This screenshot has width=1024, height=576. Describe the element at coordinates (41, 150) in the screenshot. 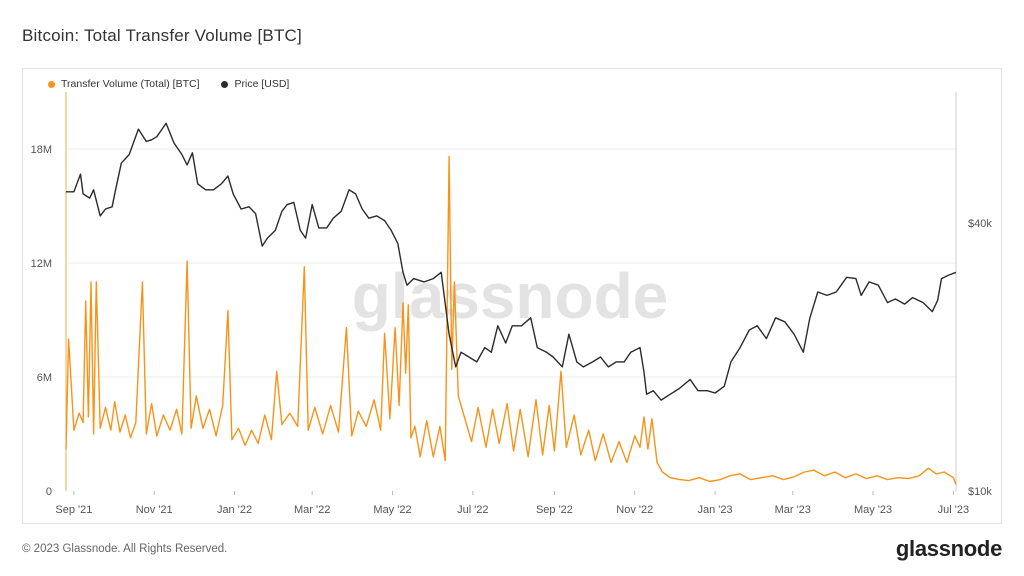

I see `y-left-tick-label: 18M` at that location.